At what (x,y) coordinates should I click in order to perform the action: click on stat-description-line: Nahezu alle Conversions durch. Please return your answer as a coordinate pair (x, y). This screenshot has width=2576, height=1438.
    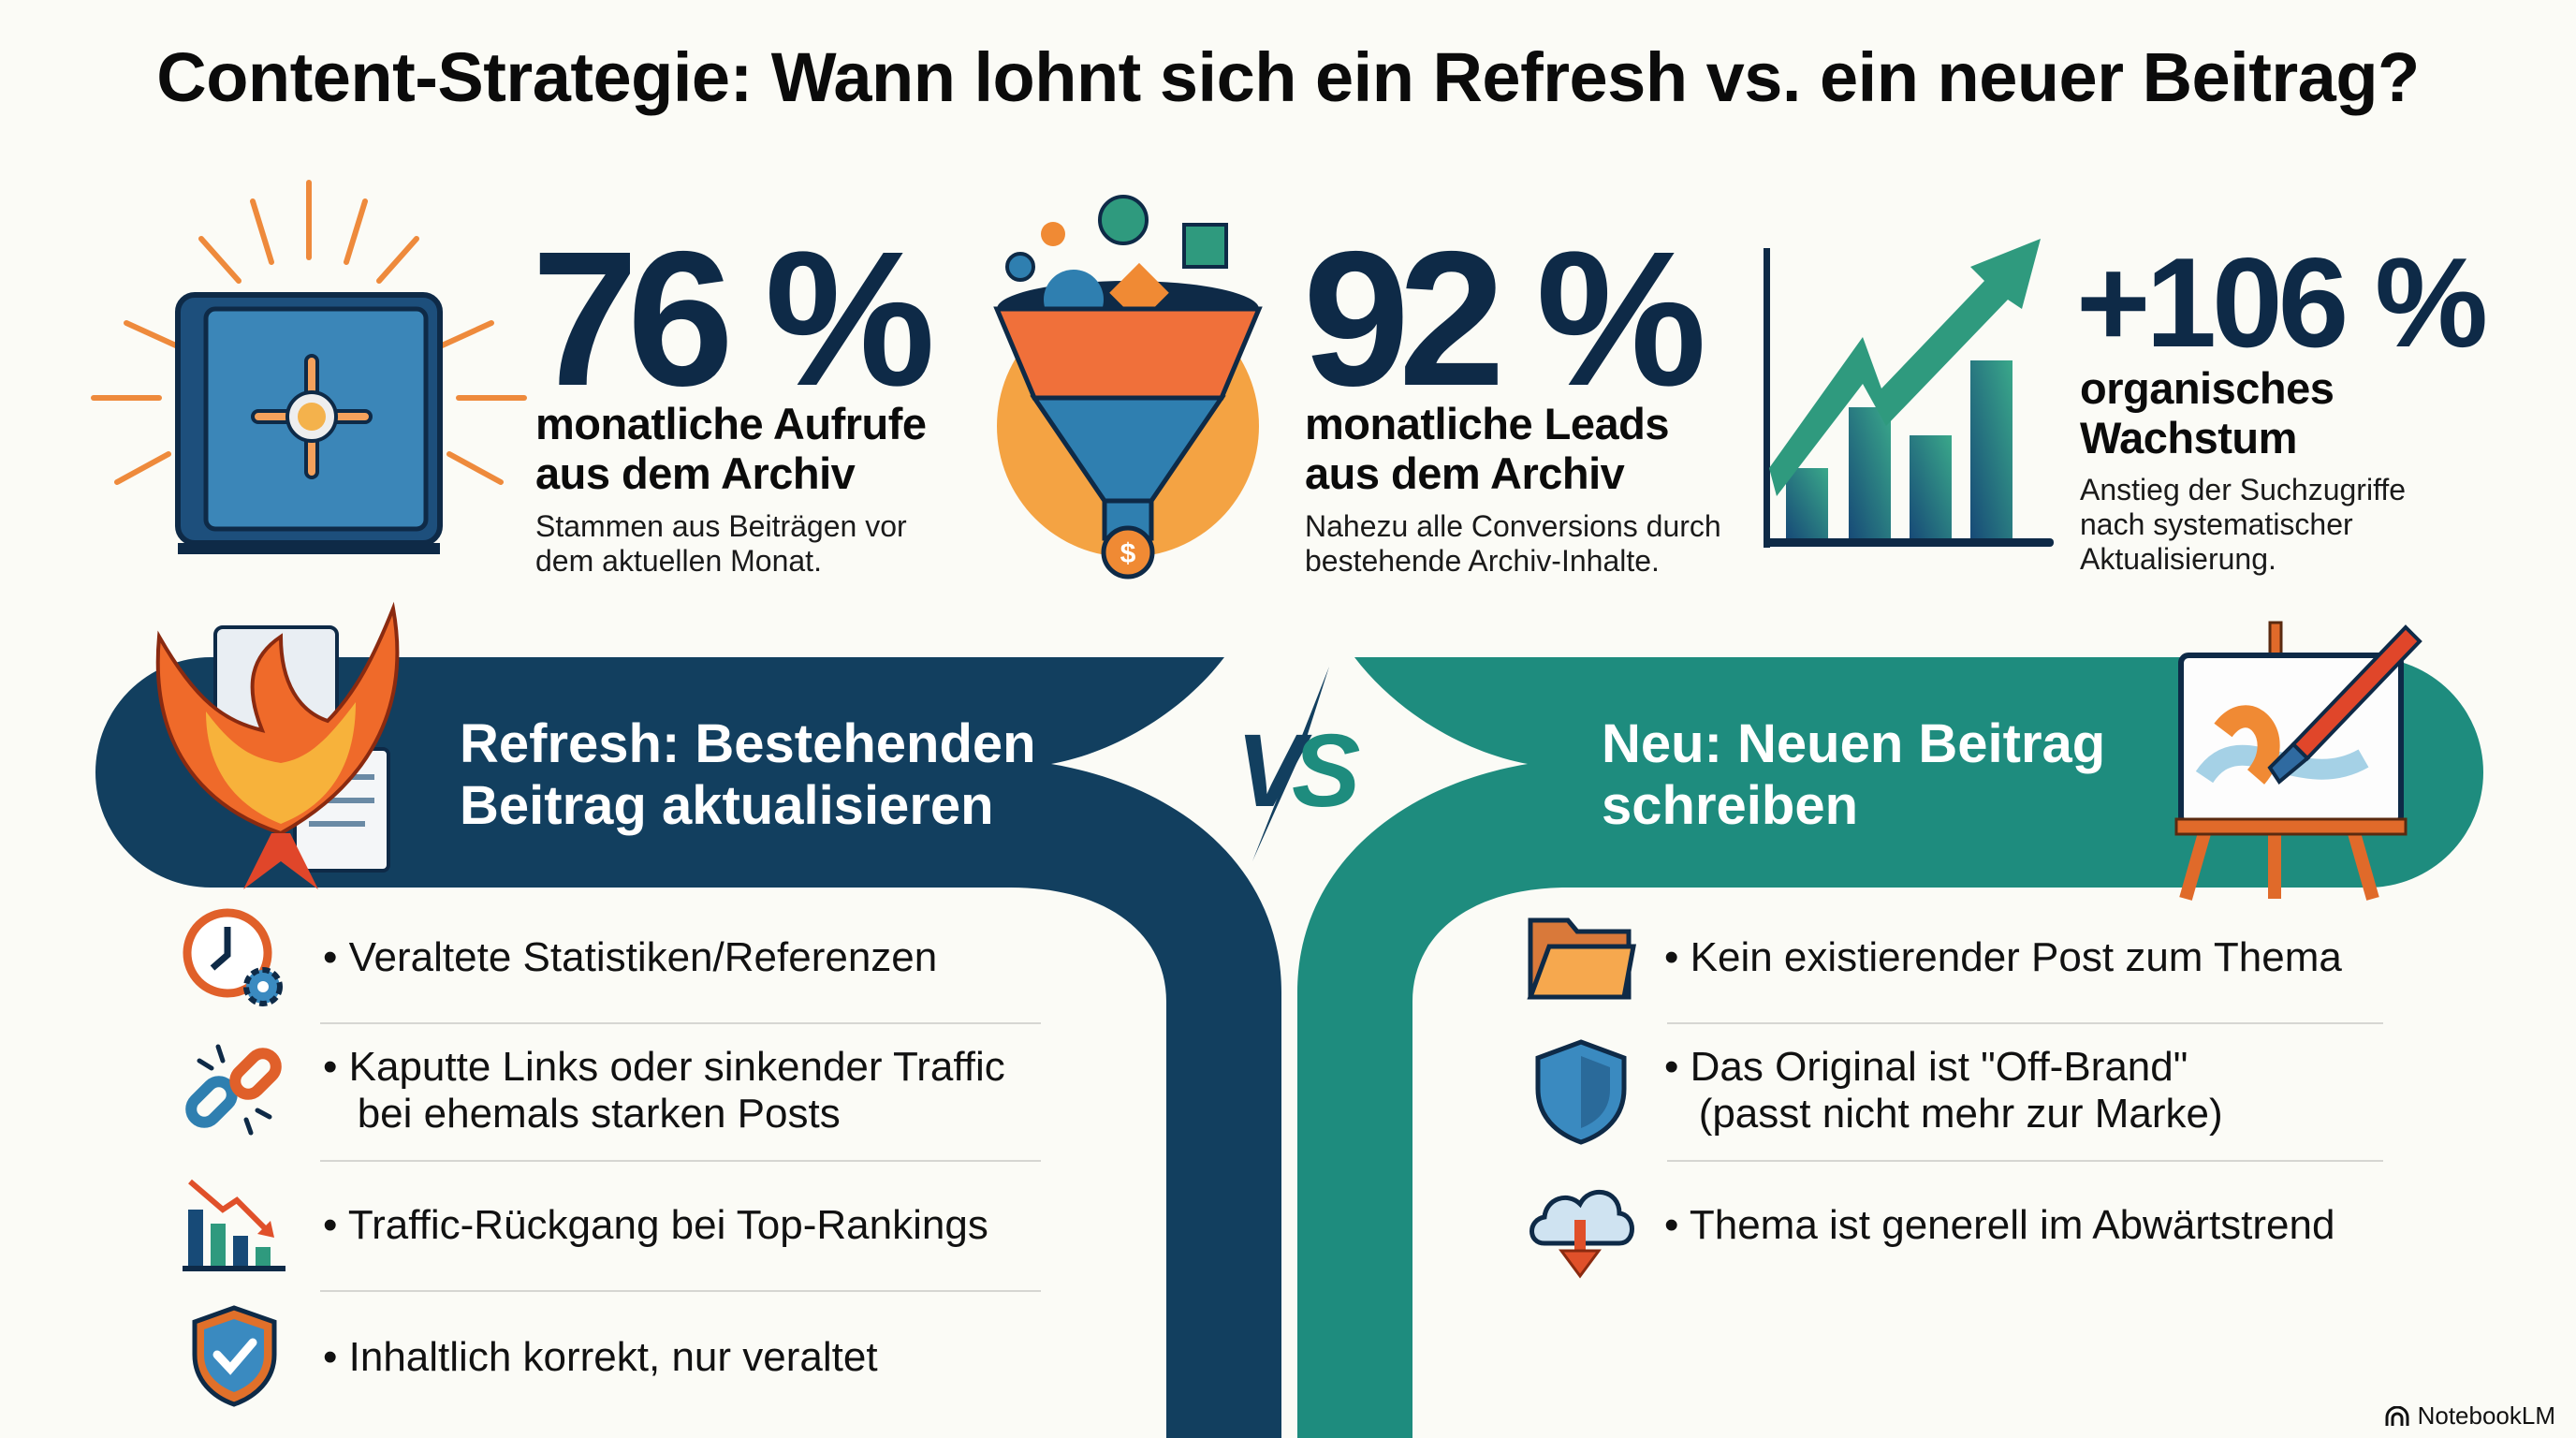
    Looking at the image, I should click on (1513, 526).